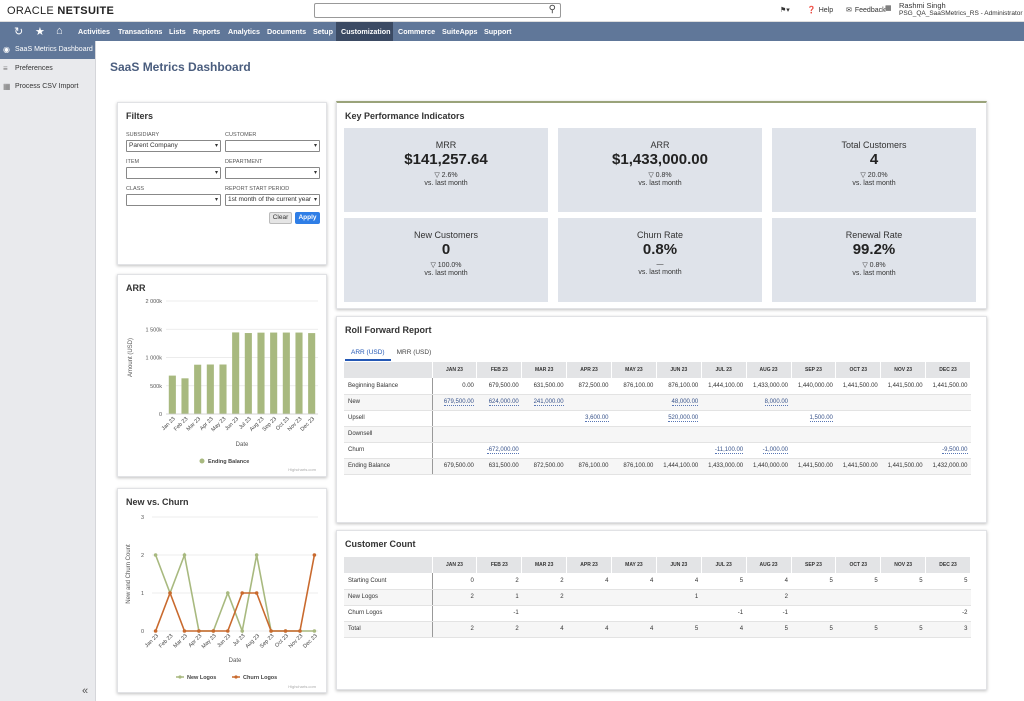  What do you see at coordinates (724, 581) in the screenshot?
I see `table-cell: 5` at bounding box center [724, 581].